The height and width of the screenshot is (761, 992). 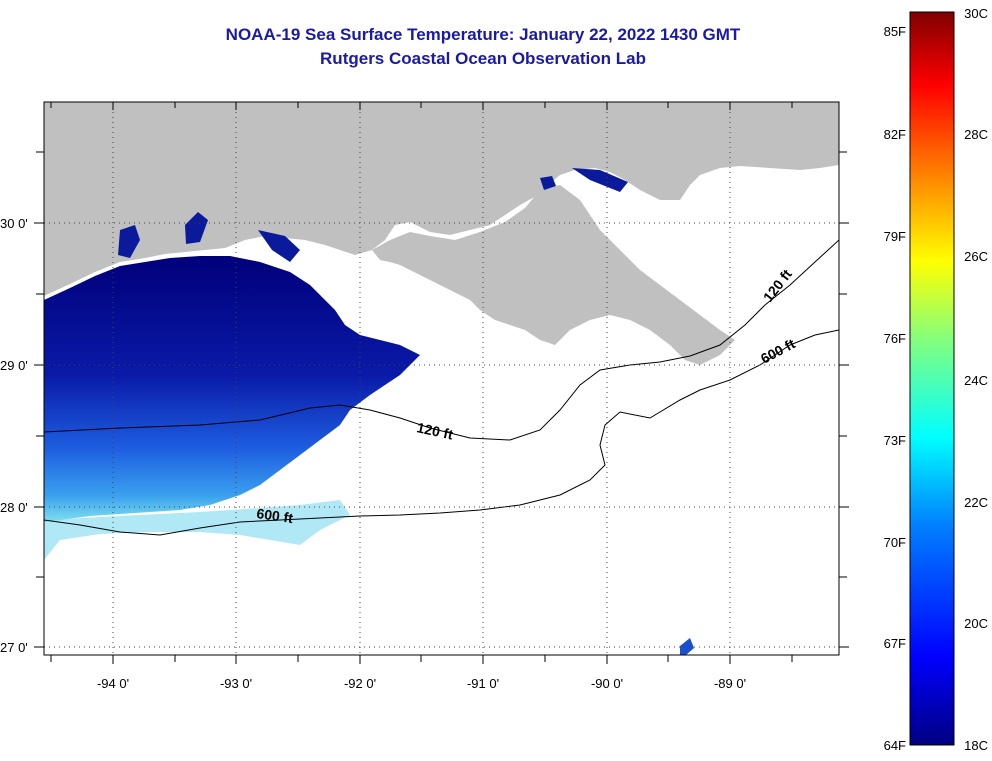 What do you see at coordinates (113, 683) in the screenshot?
I see `lon-label: -94 0'` at bounding box center [113, 683].